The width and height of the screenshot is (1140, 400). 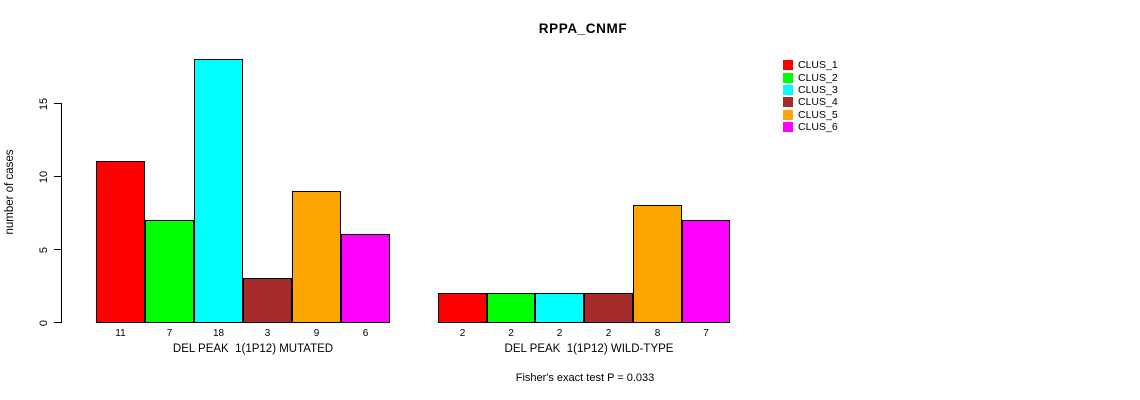 I want to click on legend-item-clus_2: CLUS_2, so click(x=810, y=77).